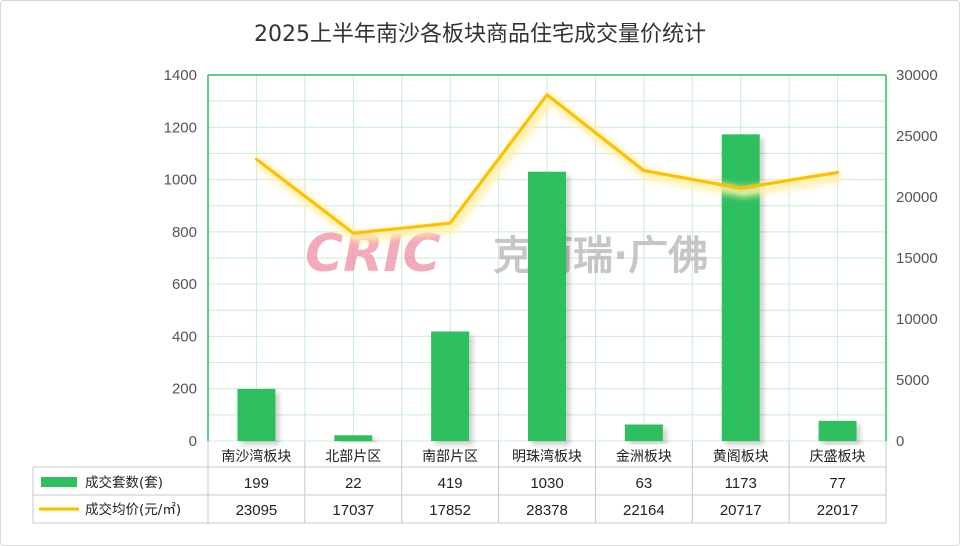  I want to click on right-tick-label: 15000, so click(917, 258).